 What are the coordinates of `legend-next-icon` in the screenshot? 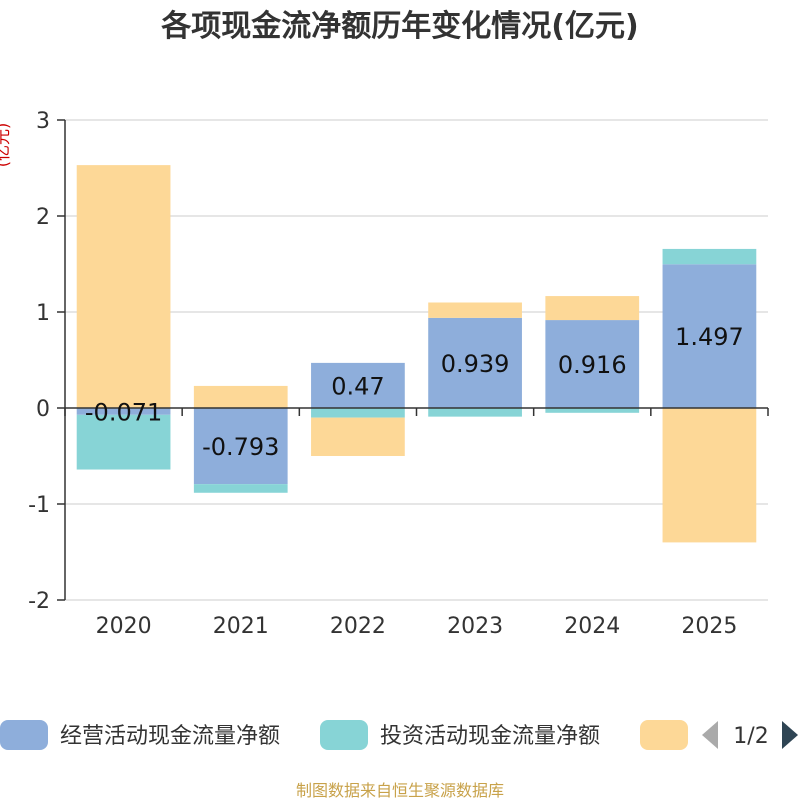 It's located at (790, 735).